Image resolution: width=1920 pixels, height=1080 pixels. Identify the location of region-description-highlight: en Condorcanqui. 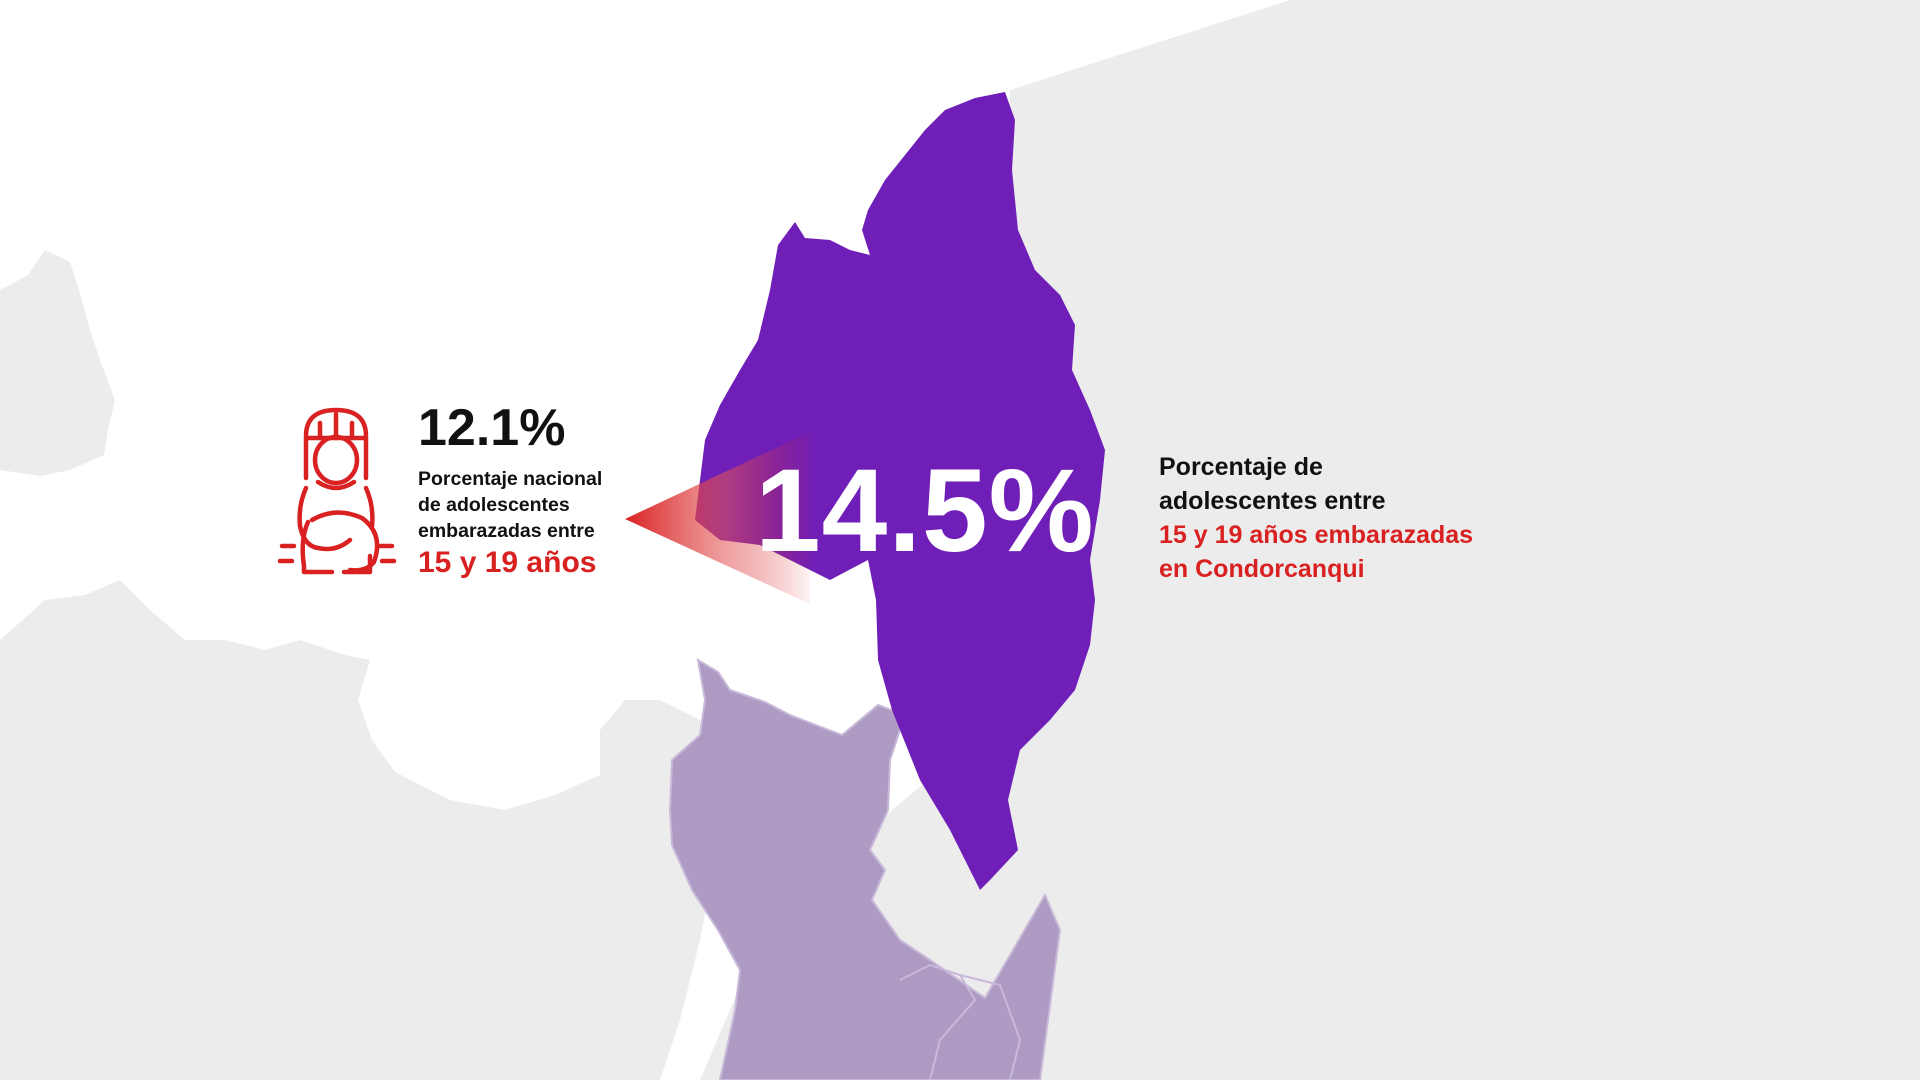
(1262, 569).